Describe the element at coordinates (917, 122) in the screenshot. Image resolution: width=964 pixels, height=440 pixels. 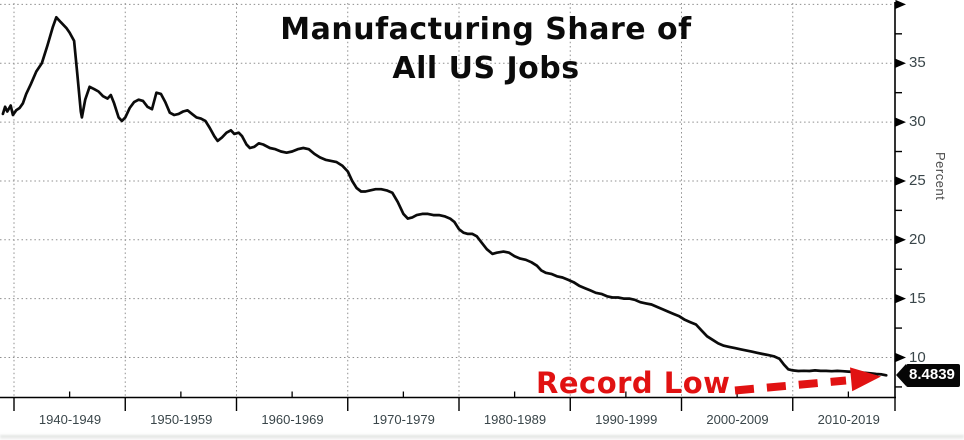
I see `y-tick-label-30: 30` at that location.